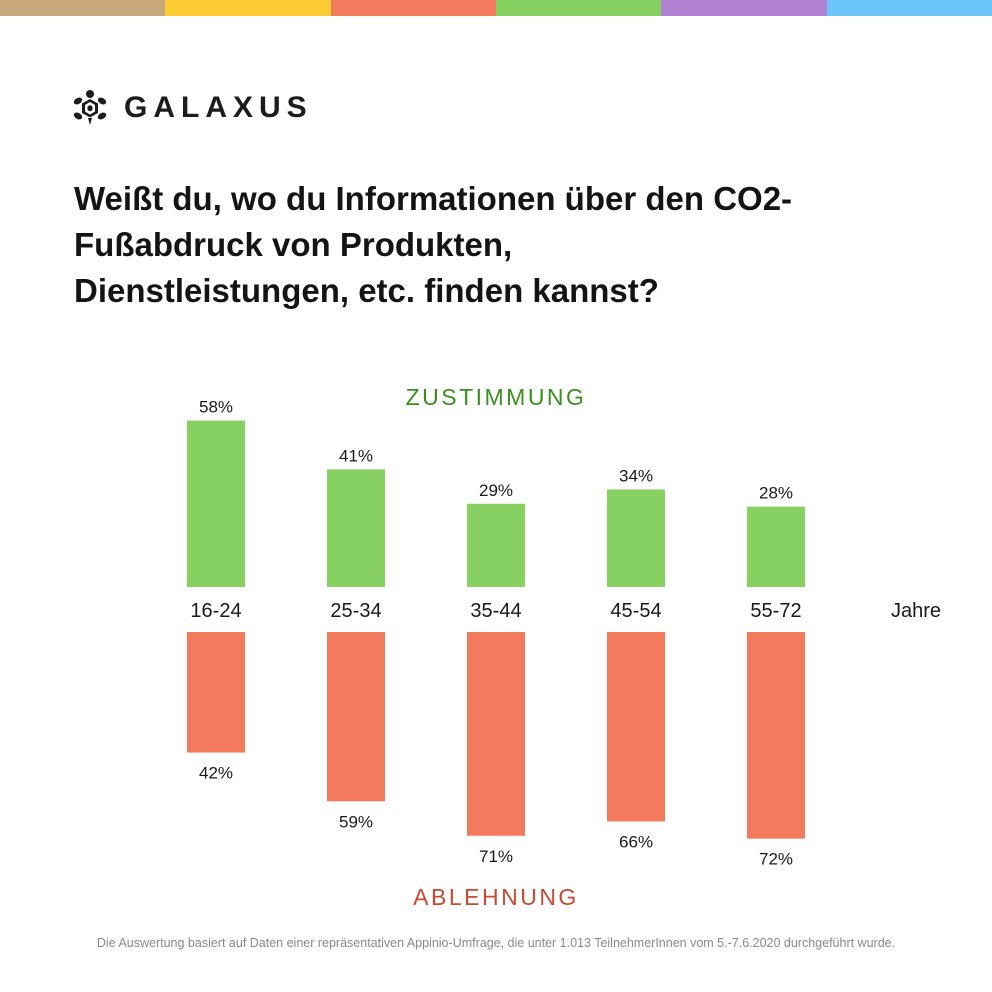 Image resolution: width=992 pixels, height=992 pixels. I want to click on category-label-45-54: 45-54, so click(635, 611).